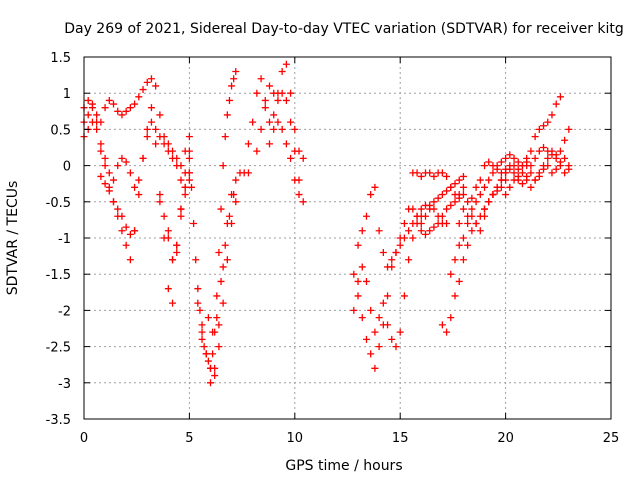 This screenshot has width=640, height=480. I want to click on x-tick-label: 0, so click(84, 438).